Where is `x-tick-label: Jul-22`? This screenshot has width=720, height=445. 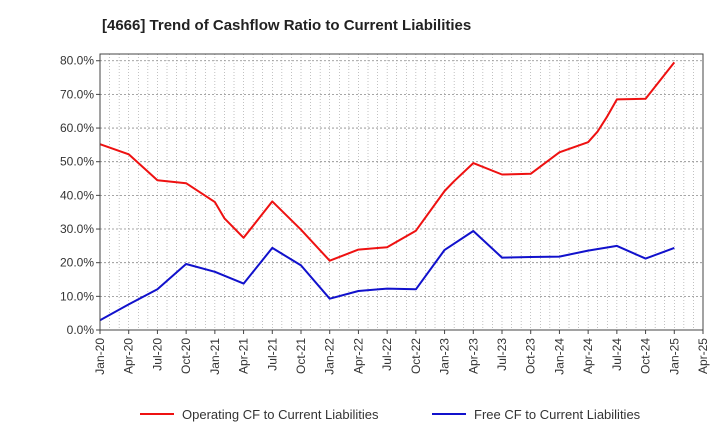
x-tick-label: Jul-22 is located at coordinates (387, 354).